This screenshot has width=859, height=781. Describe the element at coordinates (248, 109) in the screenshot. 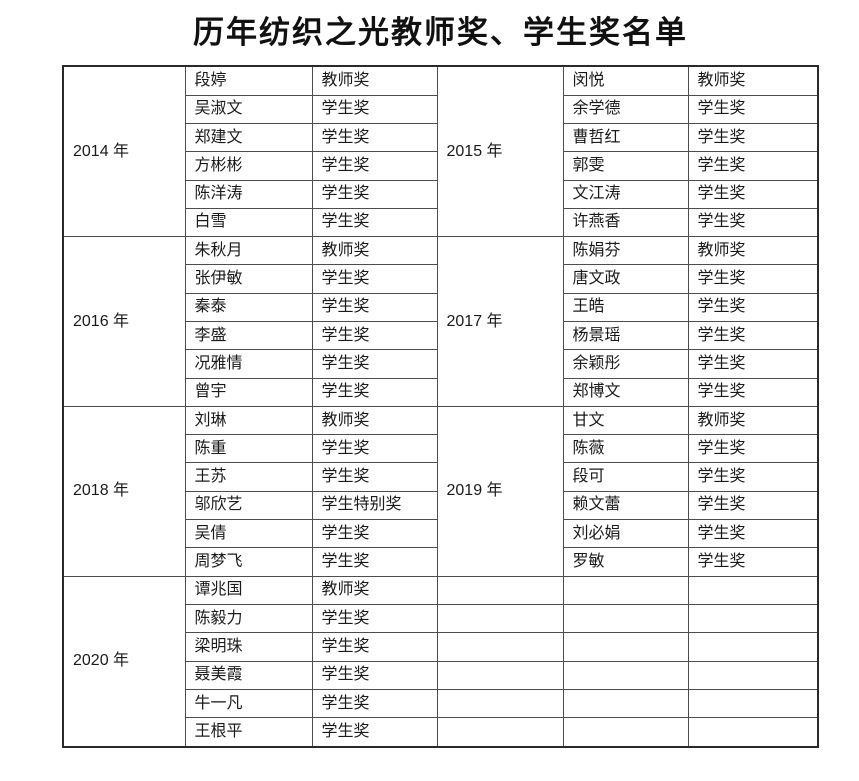

I see `name-cell: 吴淑文` at that location.